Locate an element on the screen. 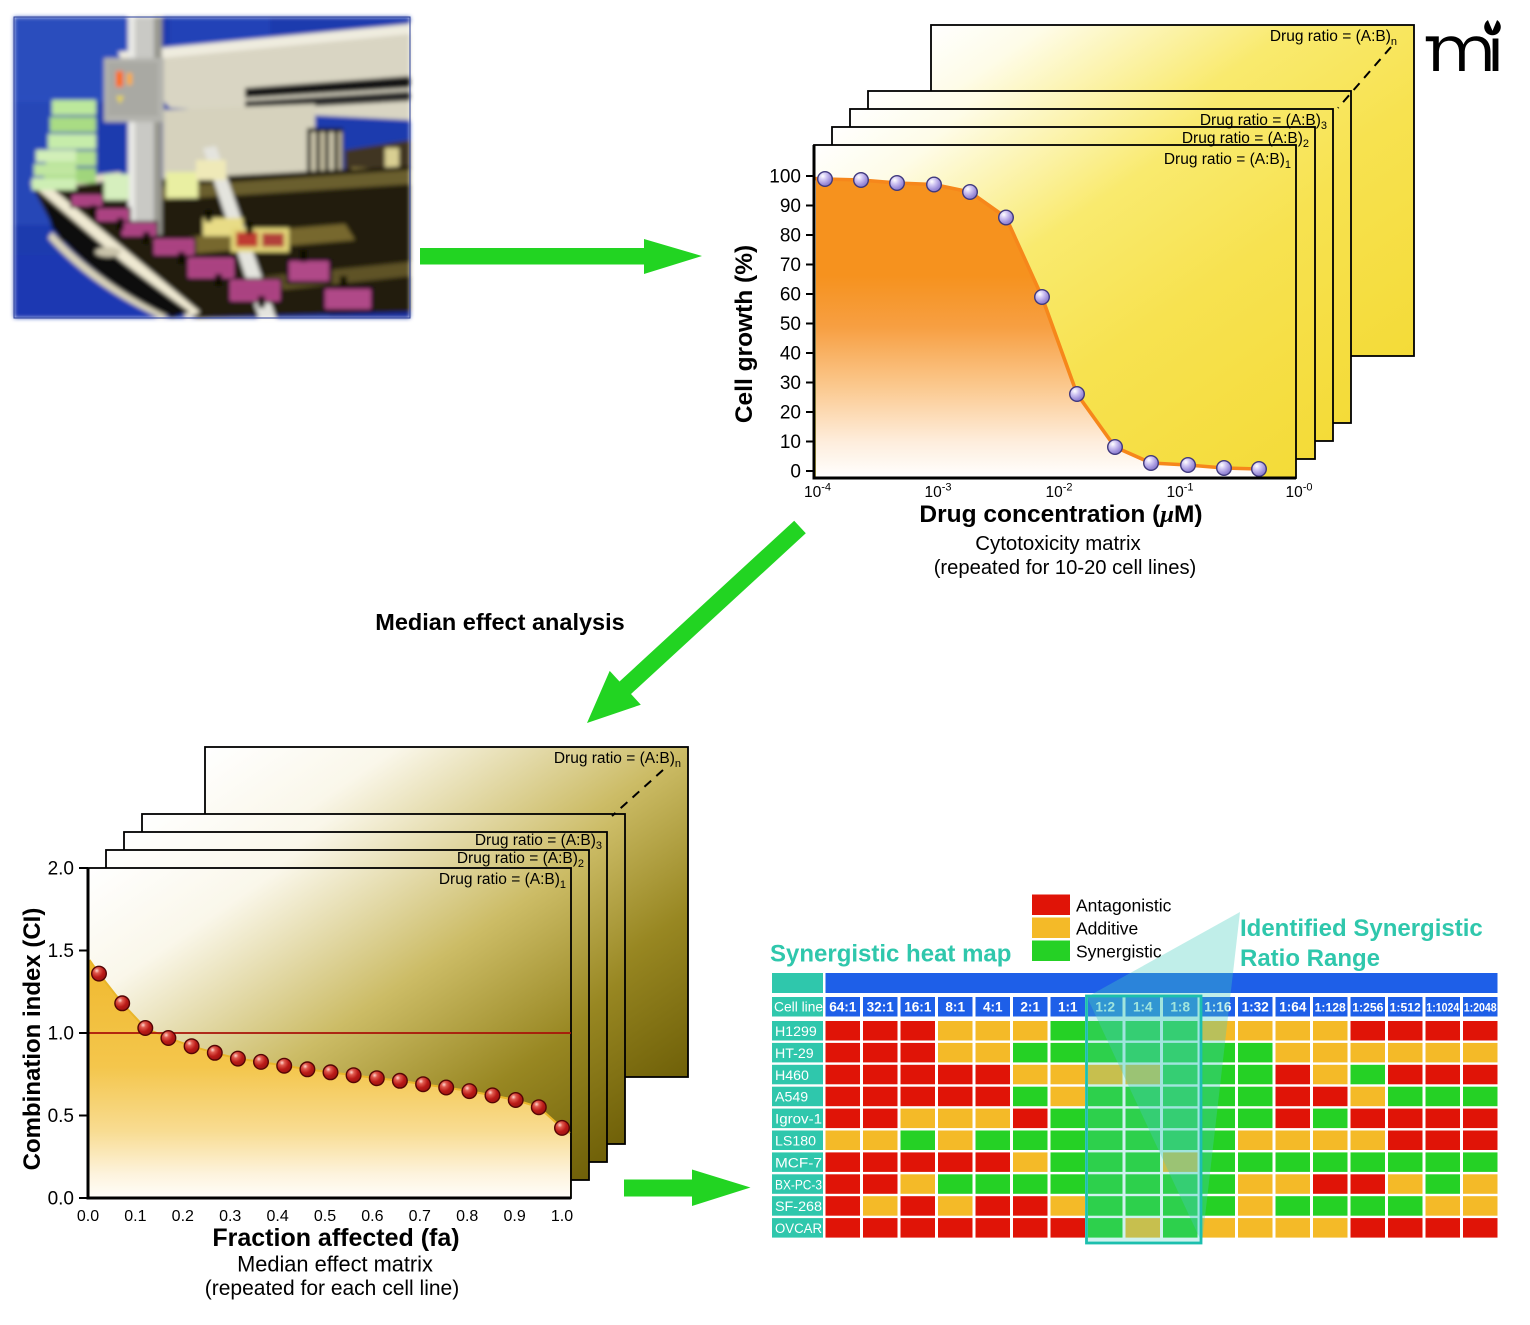 The height and width of the screenshot is (1325, 1530). svg-text: Synergistic heat map is located at coordinates (890, 954).